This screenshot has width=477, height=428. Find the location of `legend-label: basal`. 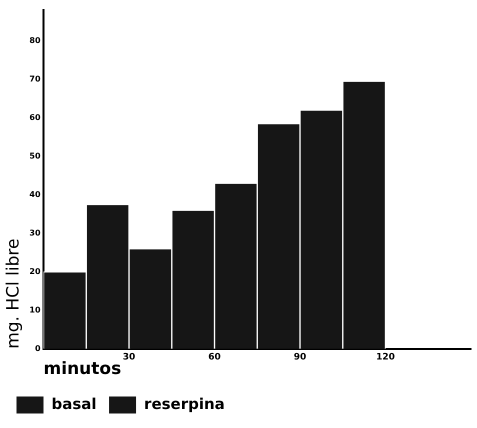

legend-label: basal is located at coordinates (74, 403).